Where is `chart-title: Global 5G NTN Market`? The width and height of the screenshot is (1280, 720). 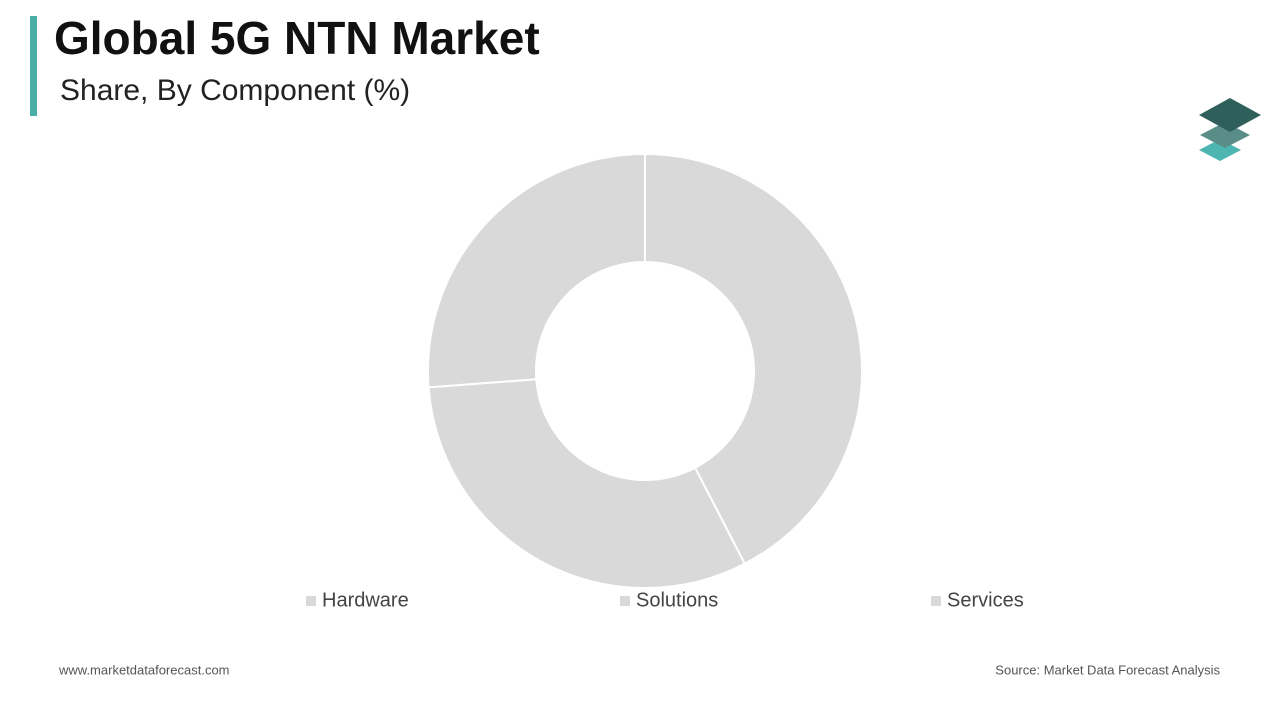
chart-title: Global 5G NTN Market is located at coordinates (297, 38).